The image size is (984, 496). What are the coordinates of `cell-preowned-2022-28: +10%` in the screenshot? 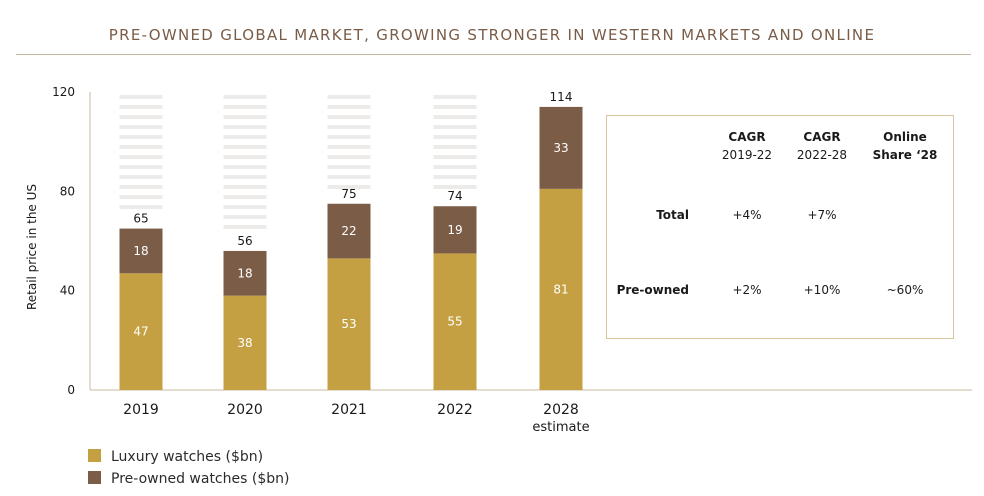 It's located at (822, 290).